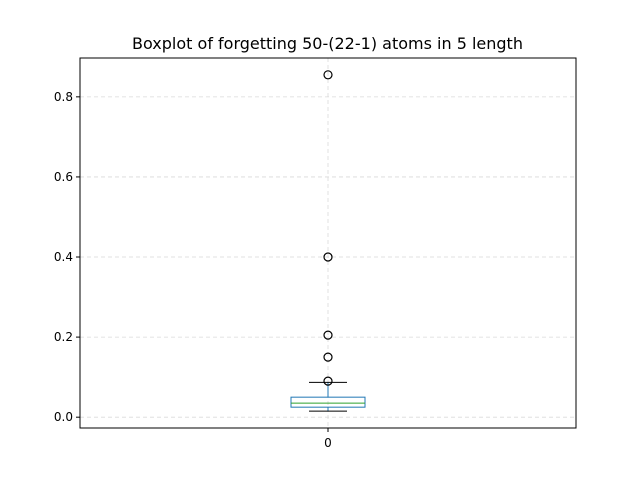 This screenshot has width=640, height=484. What do you see at coordinates (328, 443) in the screenshot?
I see `x-tick-label: 0` at bounding box center [328, 443].